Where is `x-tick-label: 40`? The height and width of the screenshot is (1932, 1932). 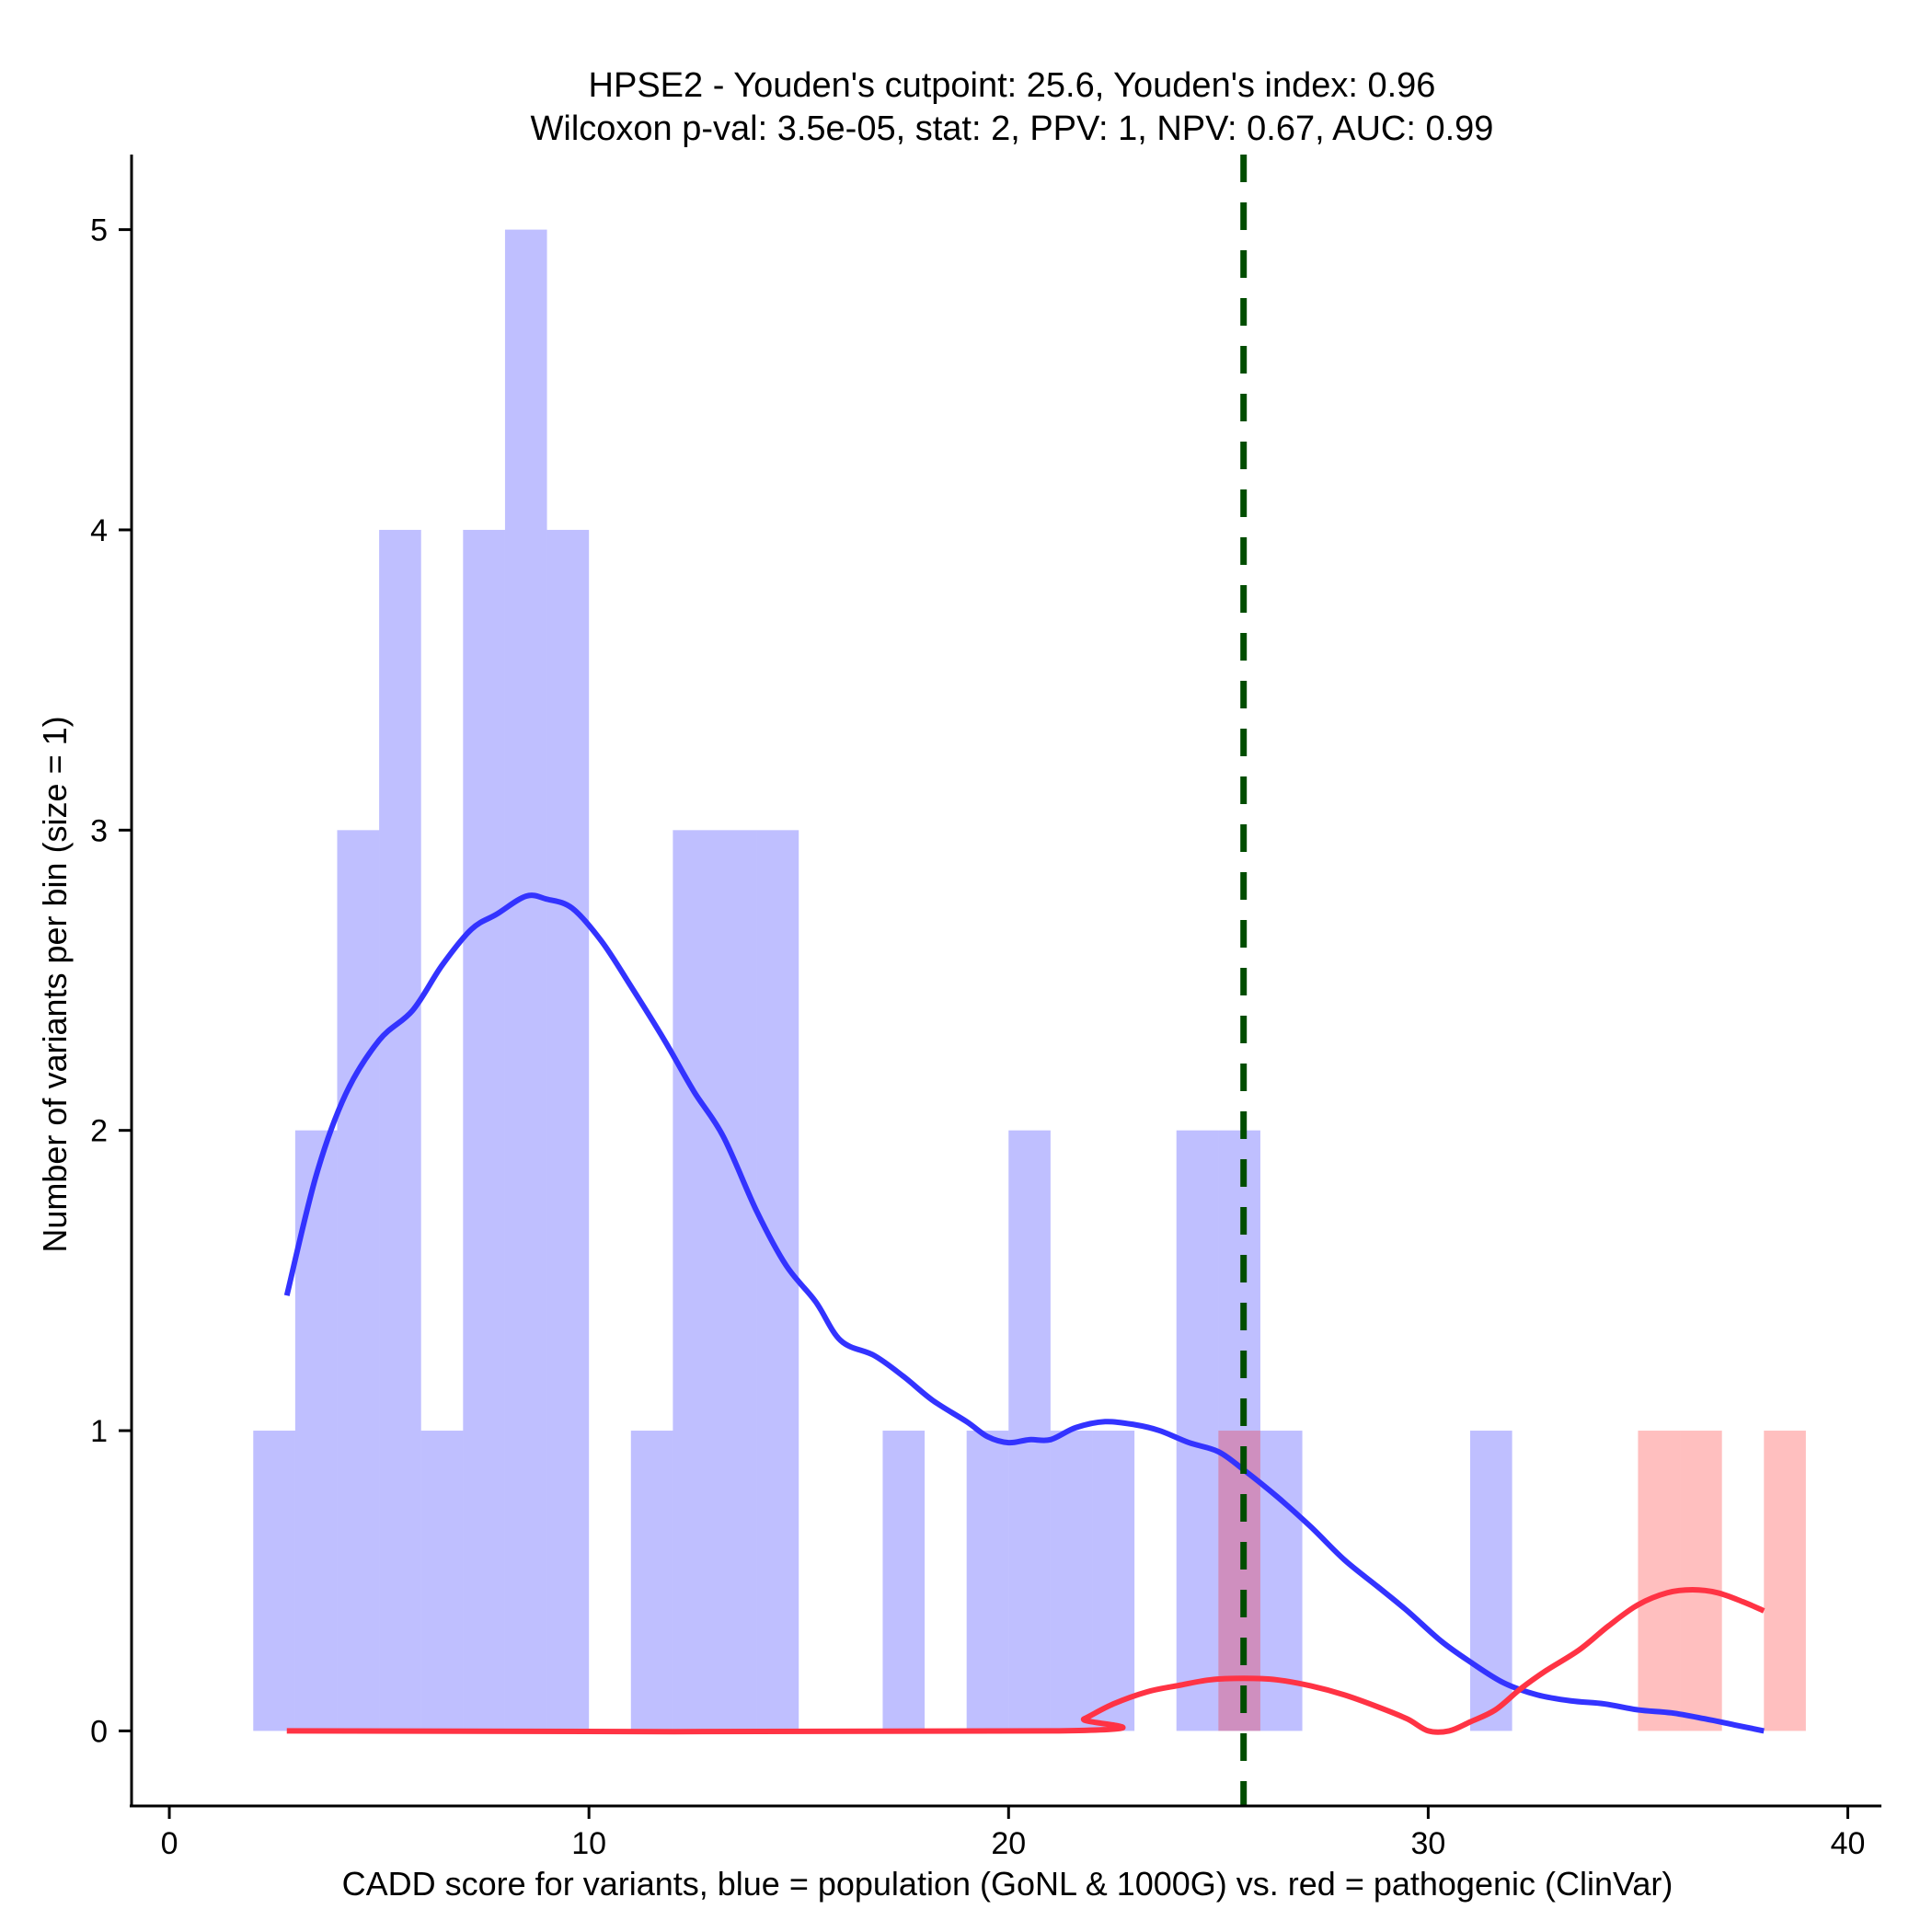 x-tick-label: 40 is located at coordinates (1848, 1843).